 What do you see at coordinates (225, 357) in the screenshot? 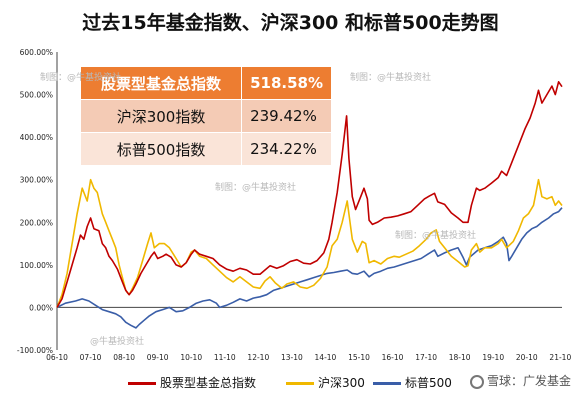
I see `x-tick-label: 11-10` at bounding box center [225, 357].